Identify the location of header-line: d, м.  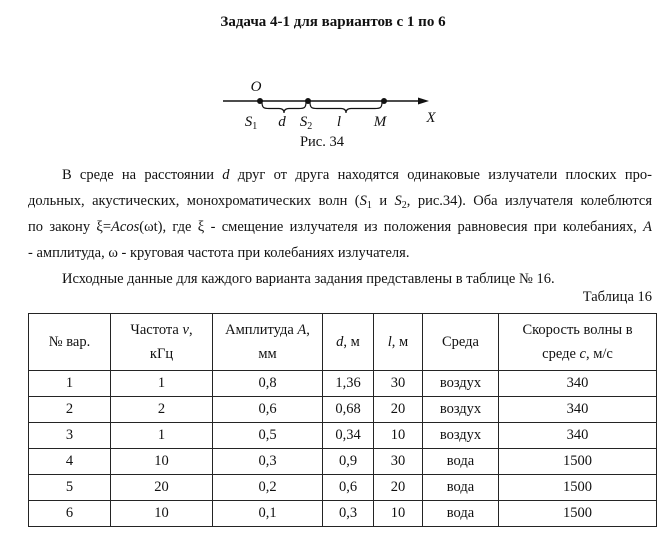
(348, 342).